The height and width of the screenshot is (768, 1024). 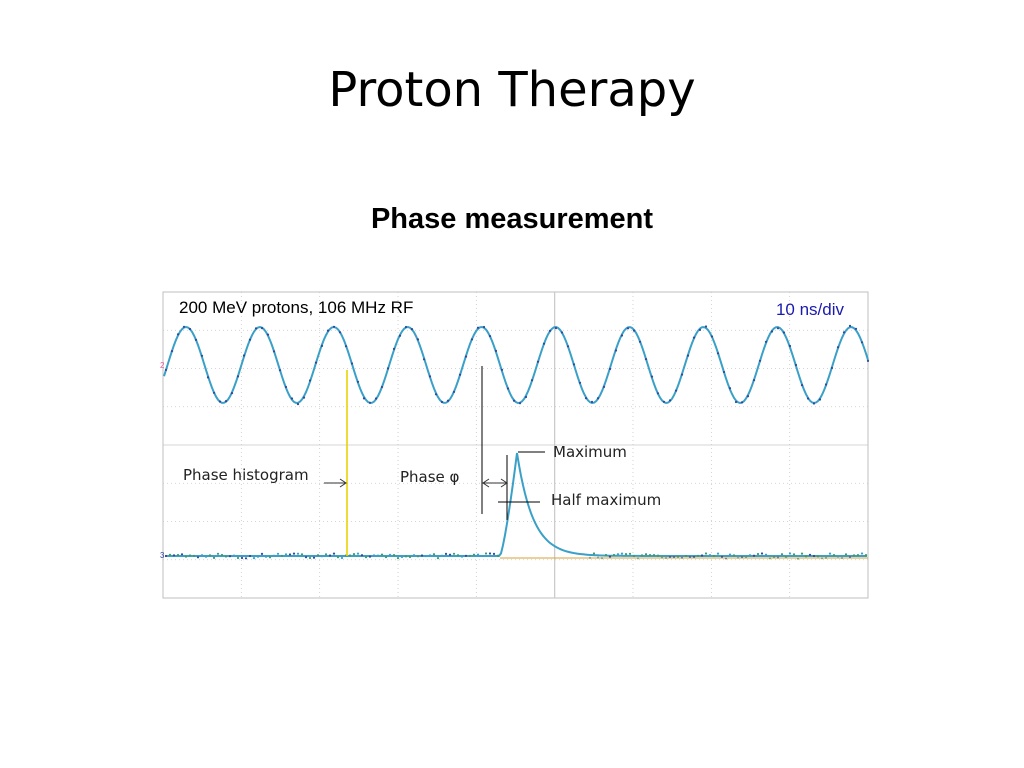 What do you see at coordinates (246, 475) in the screenshot?
I see `phase-histogram-label: Phase histogram` at bounding box center [246, 475].